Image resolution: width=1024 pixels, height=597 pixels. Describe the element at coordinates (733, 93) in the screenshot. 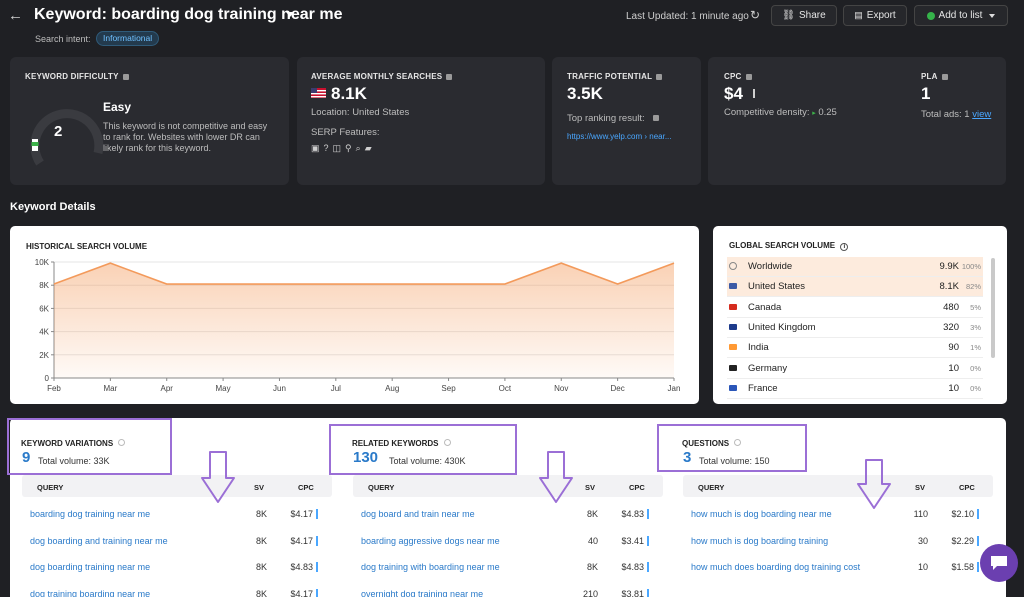

I see `cpc-value: $4` at that location.